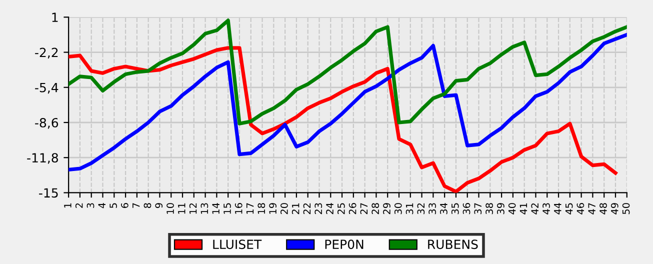 The image size is (653, 264). I want to click on x-tick-label: 45, so click(569, 208).